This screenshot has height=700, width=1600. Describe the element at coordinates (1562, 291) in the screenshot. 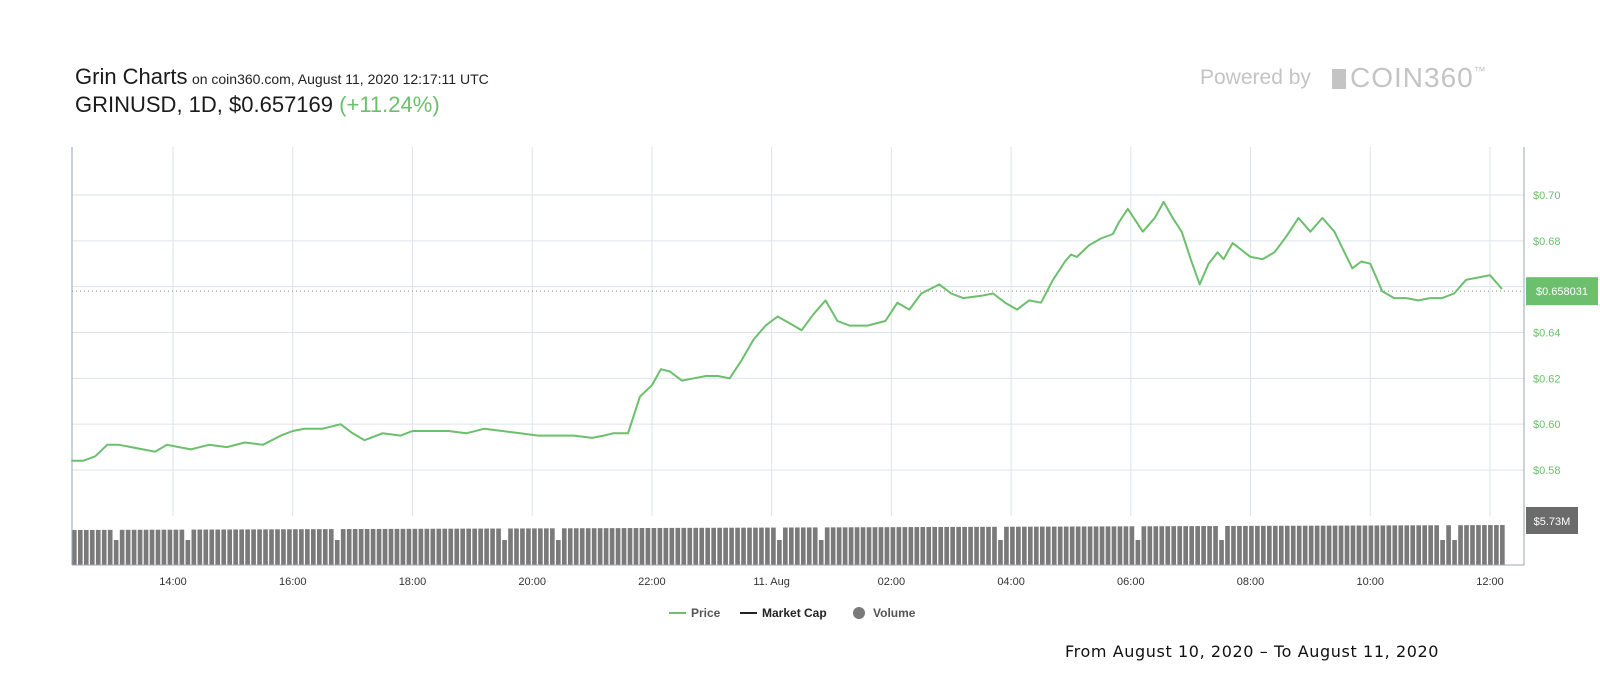

I see `current-price-badge` at that location.